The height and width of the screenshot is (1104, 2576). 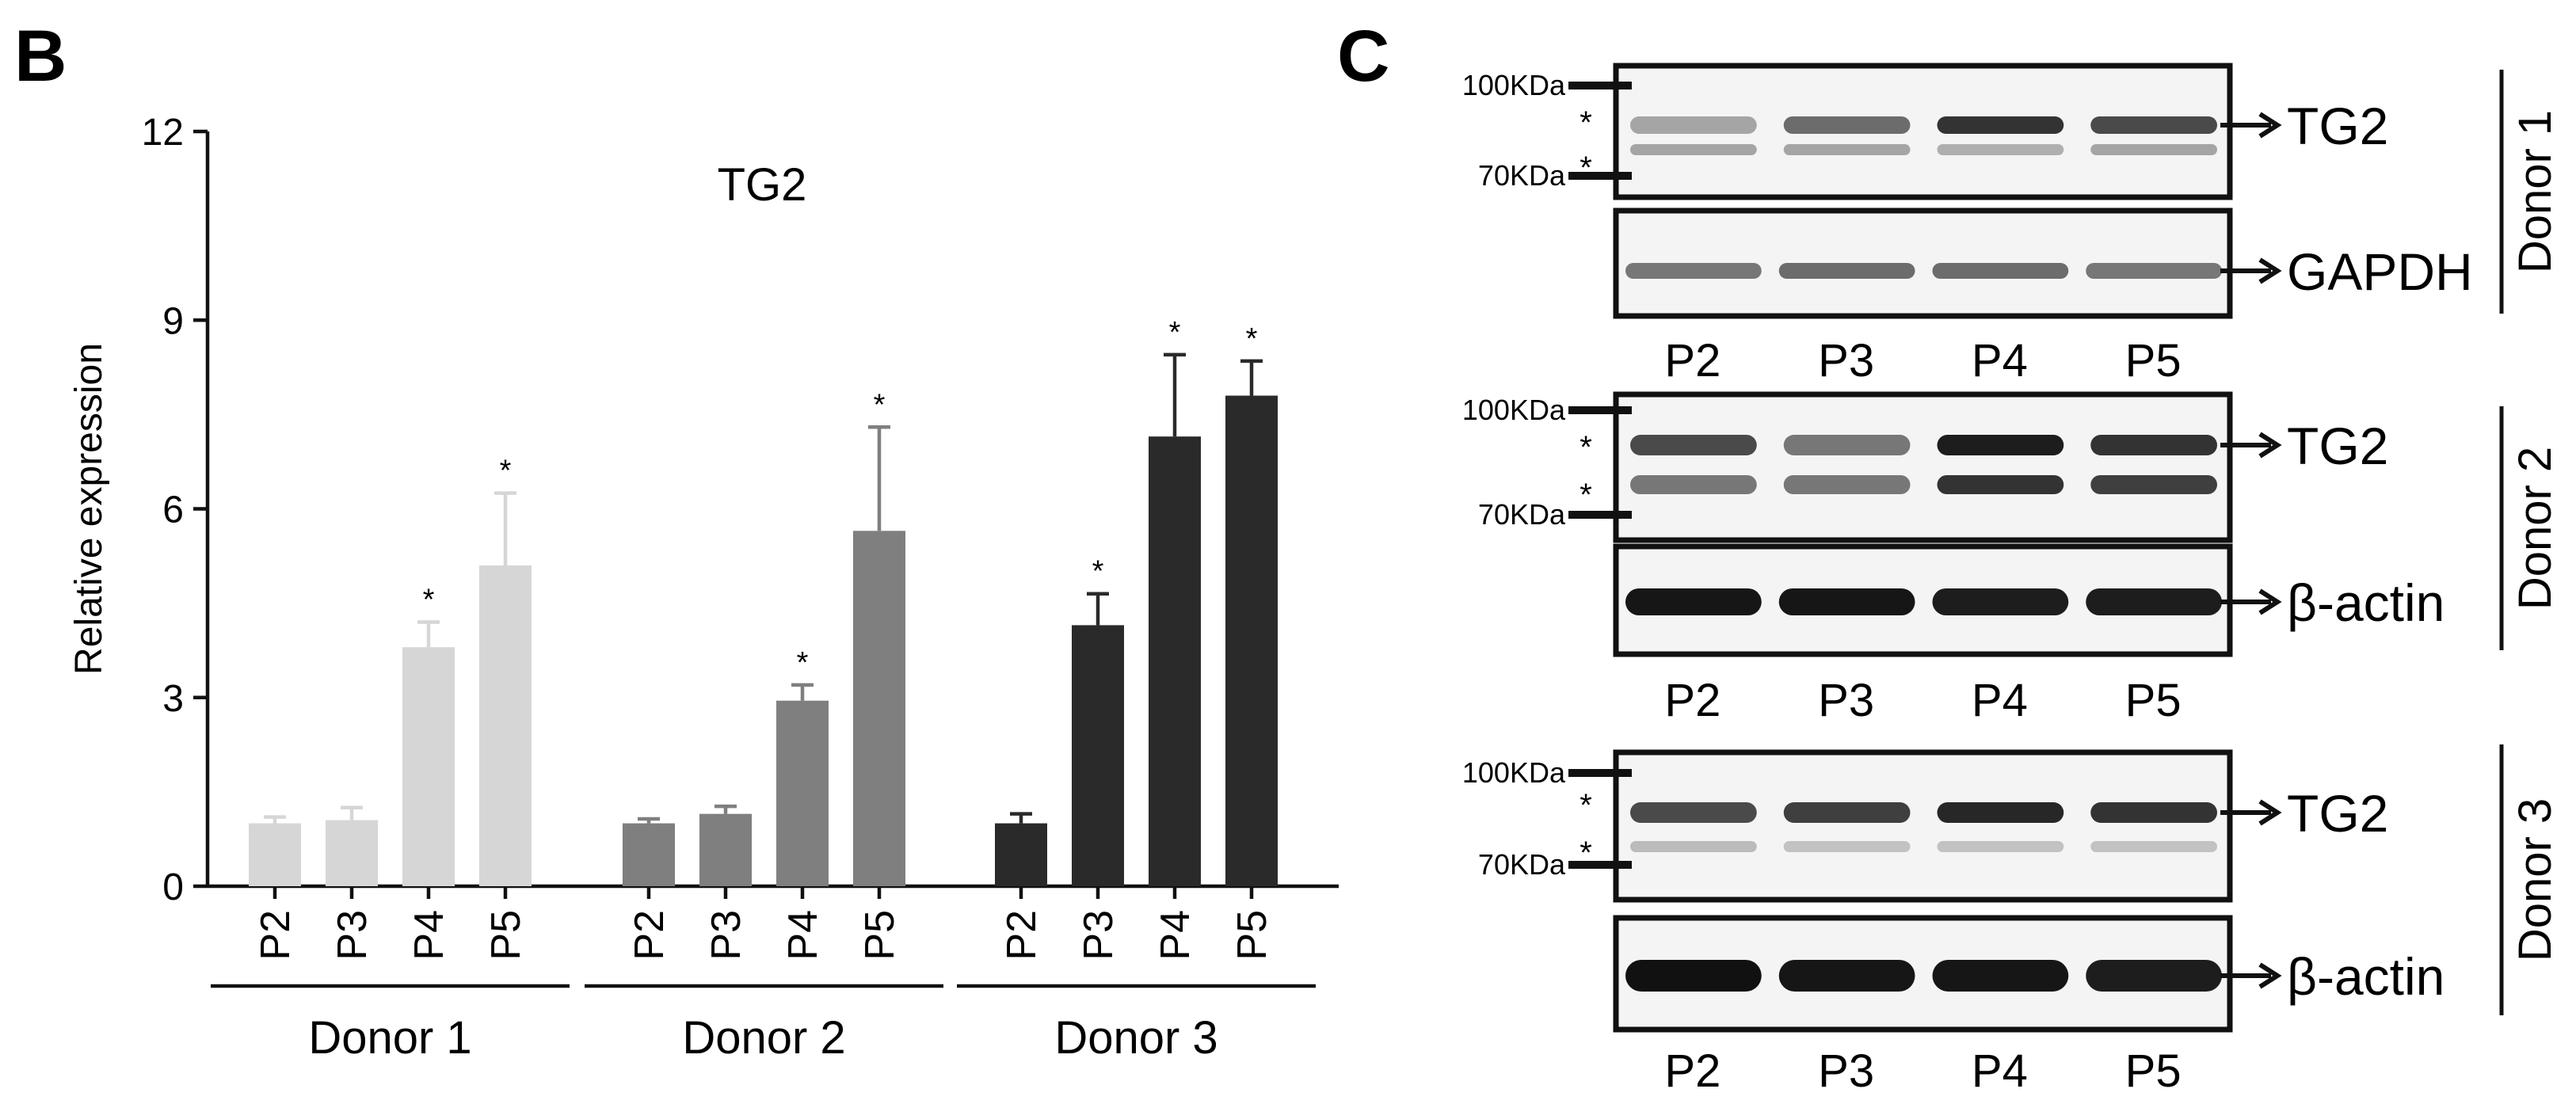 I want to click on group-label: Donor 2, so click(x=763, y=1038).